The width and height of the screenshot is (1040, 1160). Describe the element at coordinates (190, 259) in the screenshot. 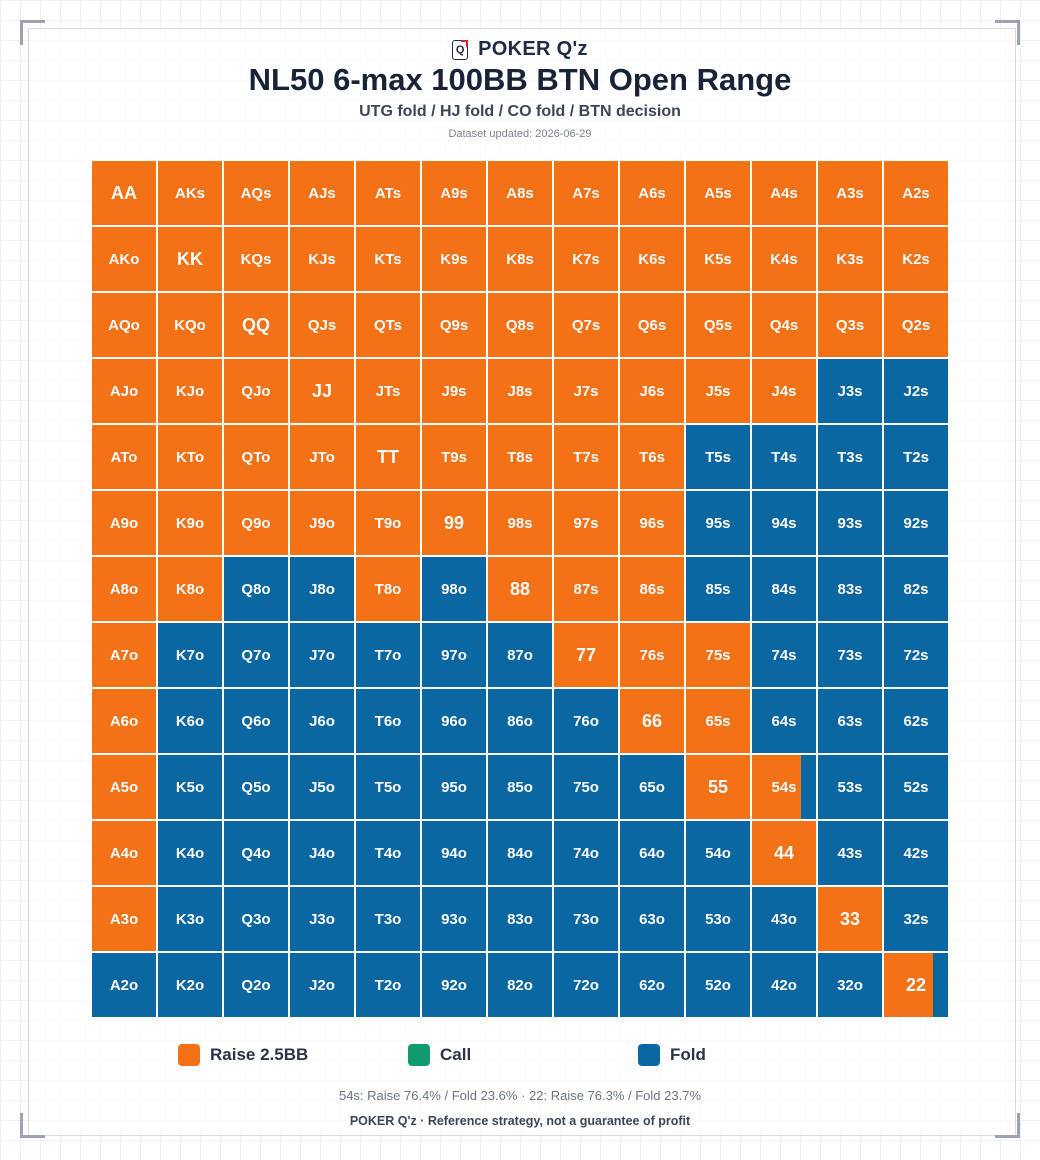

I see `hand-cell-KK: KK` at that location.